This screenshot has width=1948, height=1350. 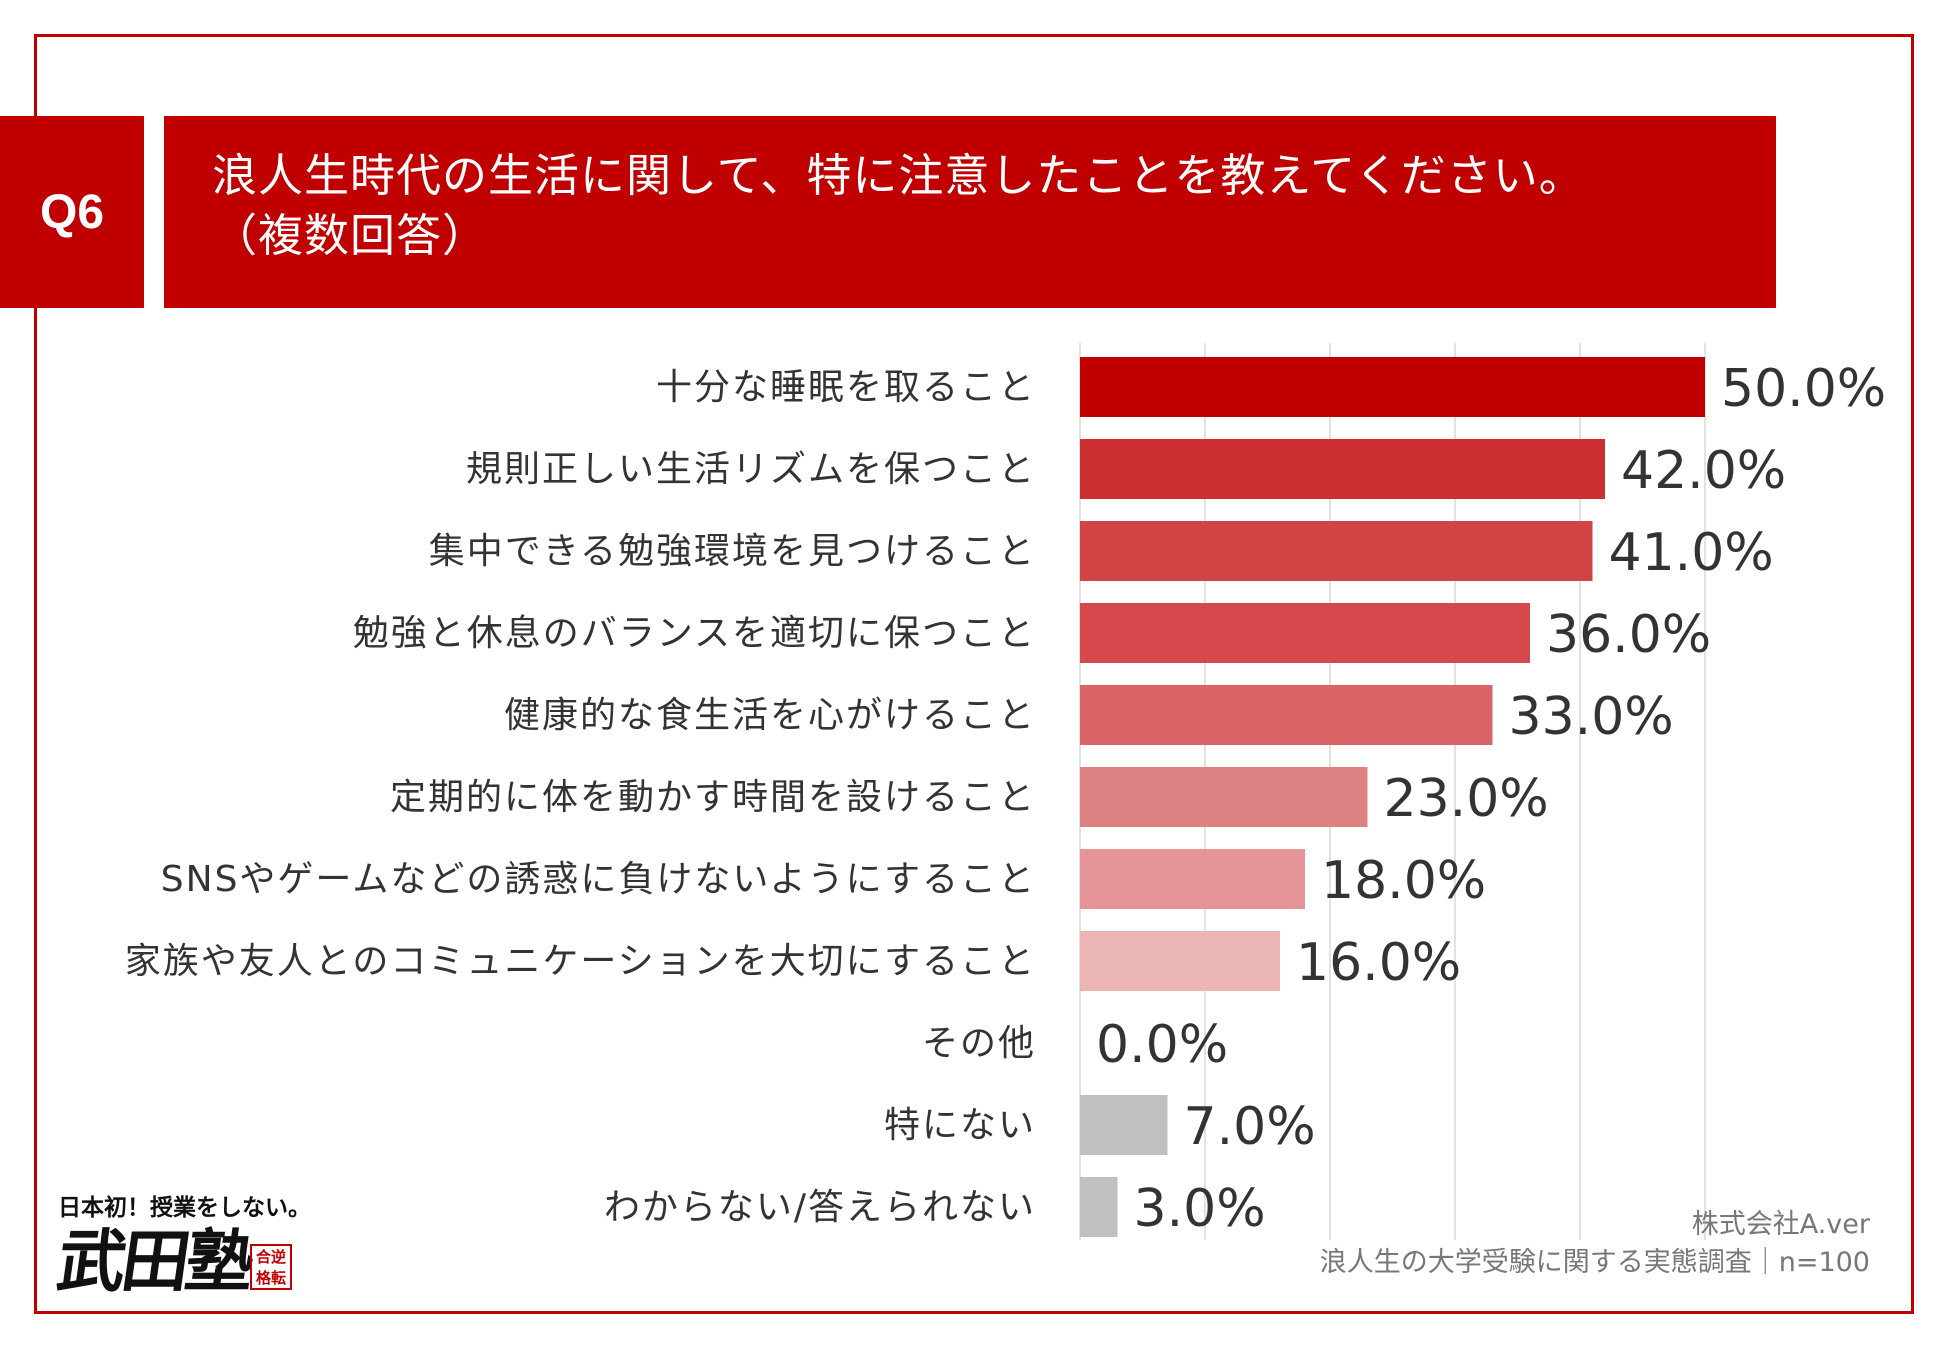 What do you see at coordinates (181, 1247) in the screenshot?
I see `takeda-juku-logo: 日本初！授業をしない。 武田塾 合逆 格転` at bounding box center [181, 1247].